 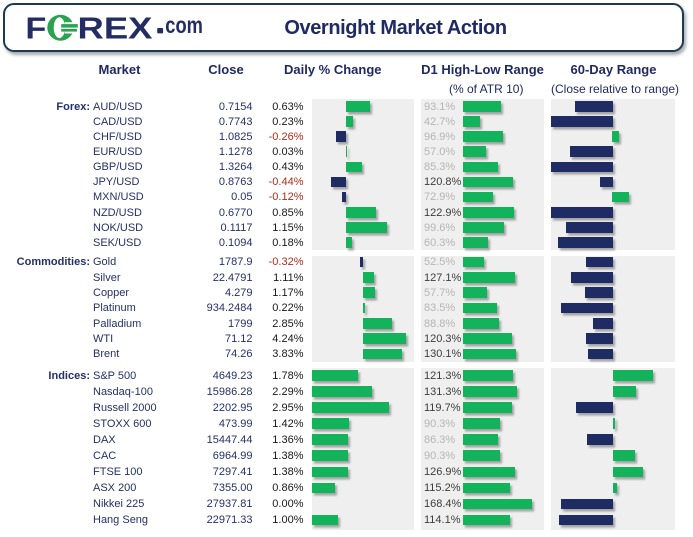 What do you see at coordinates (115, 28) in the screenshot?
I see `svg-text: REX` at bounding box center [115, 28].